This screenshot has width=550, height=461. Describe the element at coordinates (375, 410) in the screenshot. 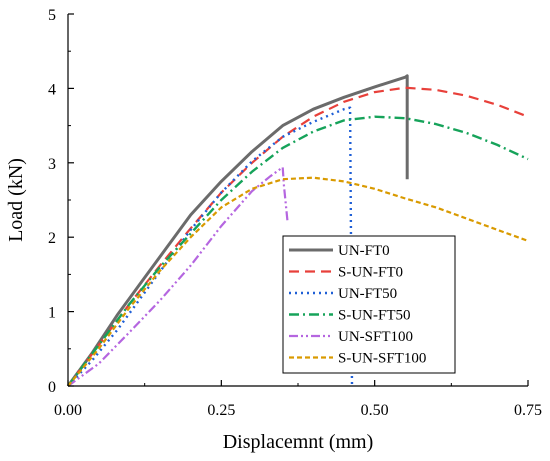

I see `x-tick-label: 0.50` at that location.